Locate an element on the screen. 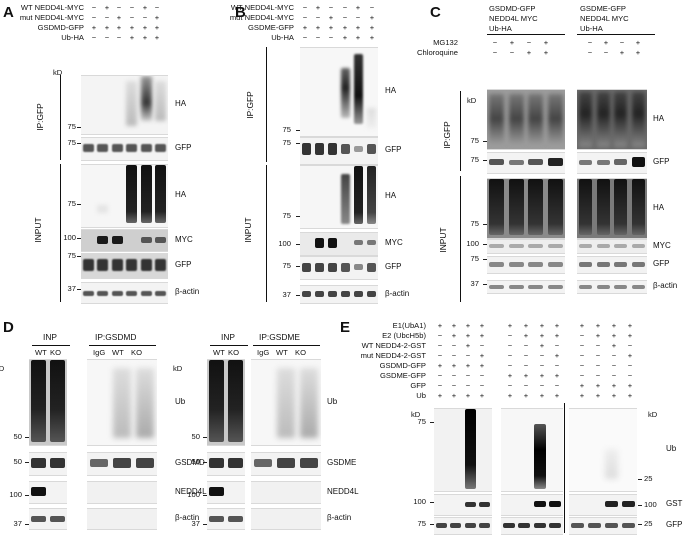 The height and width of the screenshot is (538, 685). b-sign: + is located at coordinates (372, 27).